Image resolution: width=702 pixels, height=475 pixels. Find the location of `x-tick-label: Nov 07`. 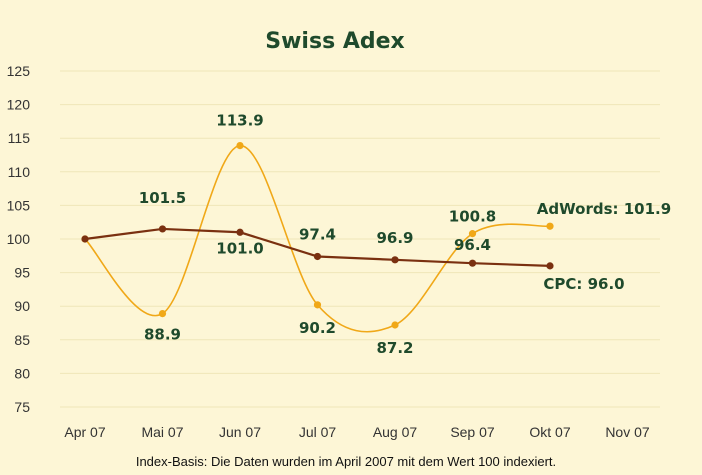

x-tick-label: Nov 07 is located at coordinates (627, 432).